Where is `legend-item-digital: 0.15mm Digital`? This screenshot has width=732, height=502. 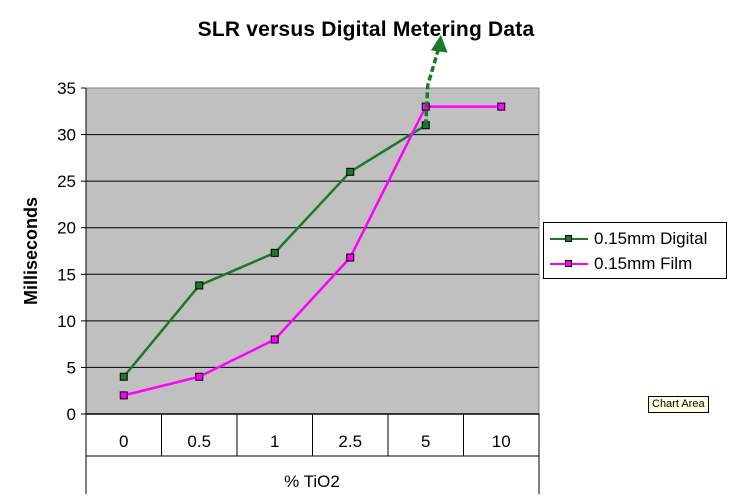 legend-item-digital: 0.15mm Digital is located at coordinates (628, 239).